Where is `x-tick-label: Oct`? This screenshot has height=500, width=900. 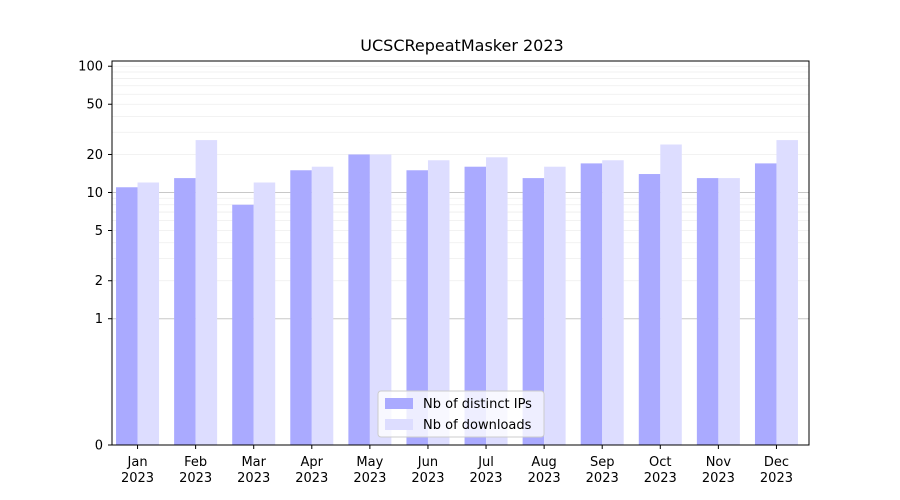
x-tick-label: Oct is located at coordinates (660, 462).